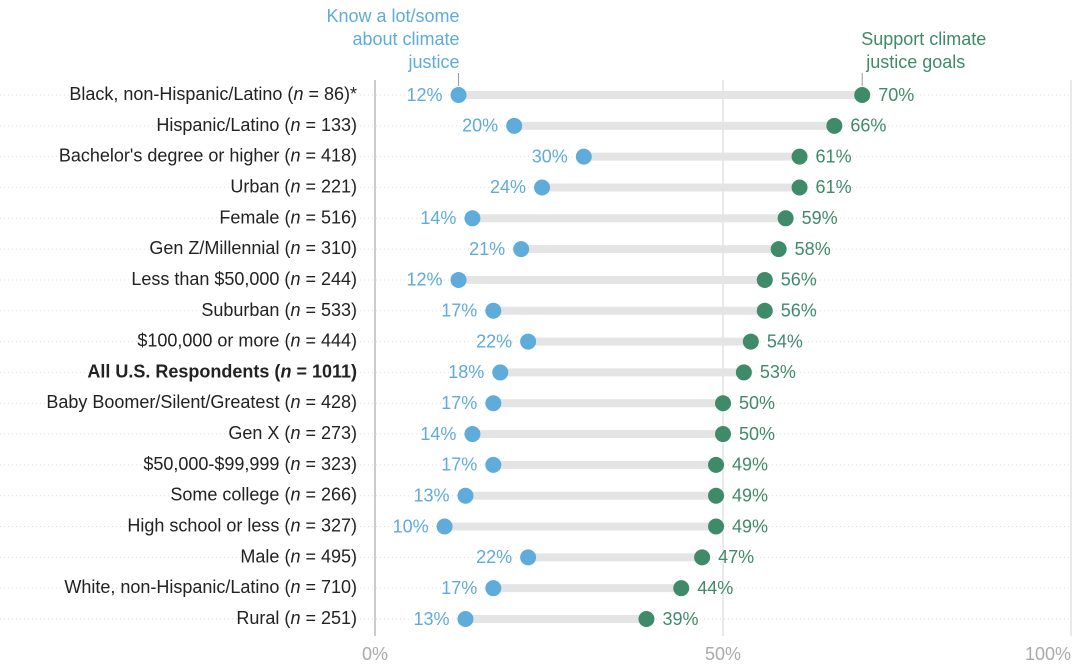 The width and height of the screenshot is (1072, 666). Describe the element at coordinates (820, 218) in the screenshot. I see `value-label: 59%` at that location.